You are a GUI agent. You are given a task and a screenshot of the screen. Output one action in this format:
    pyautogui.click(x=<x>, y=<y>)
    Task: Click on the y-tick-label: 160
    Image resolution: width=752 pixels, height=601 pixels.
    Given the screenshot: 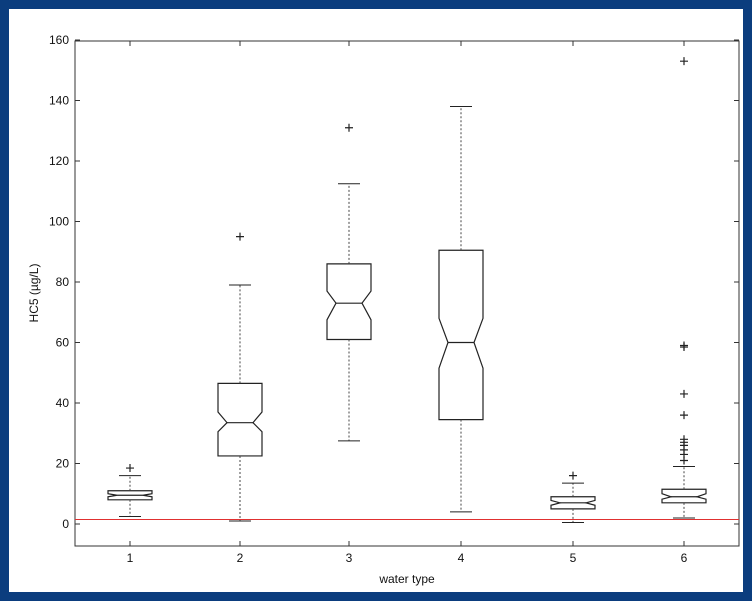 What is the action you would take?
    pyautogui.click(x=59, y=40)
    